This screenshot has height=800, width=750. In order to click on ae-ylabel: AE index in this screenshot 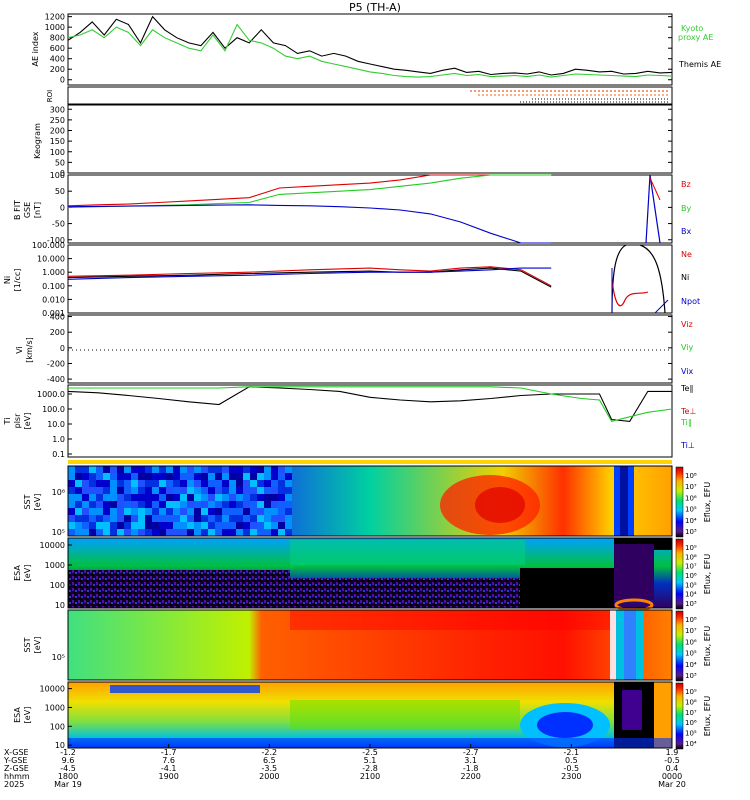, I will do `click(35, 48)`.